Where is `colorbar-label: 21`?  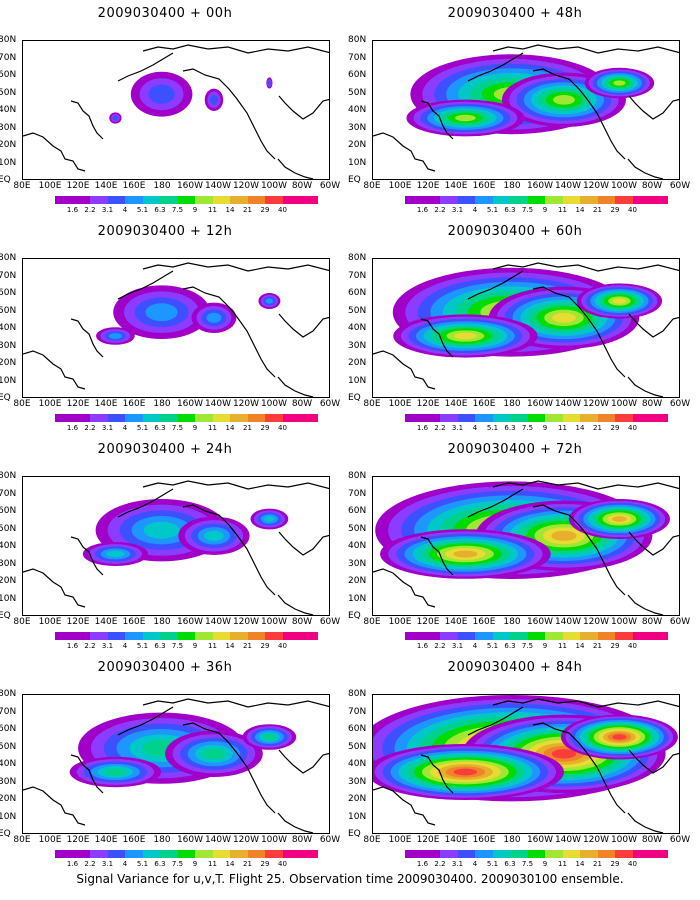
colorbar-label: 21 is located at coordinates (247, 210).